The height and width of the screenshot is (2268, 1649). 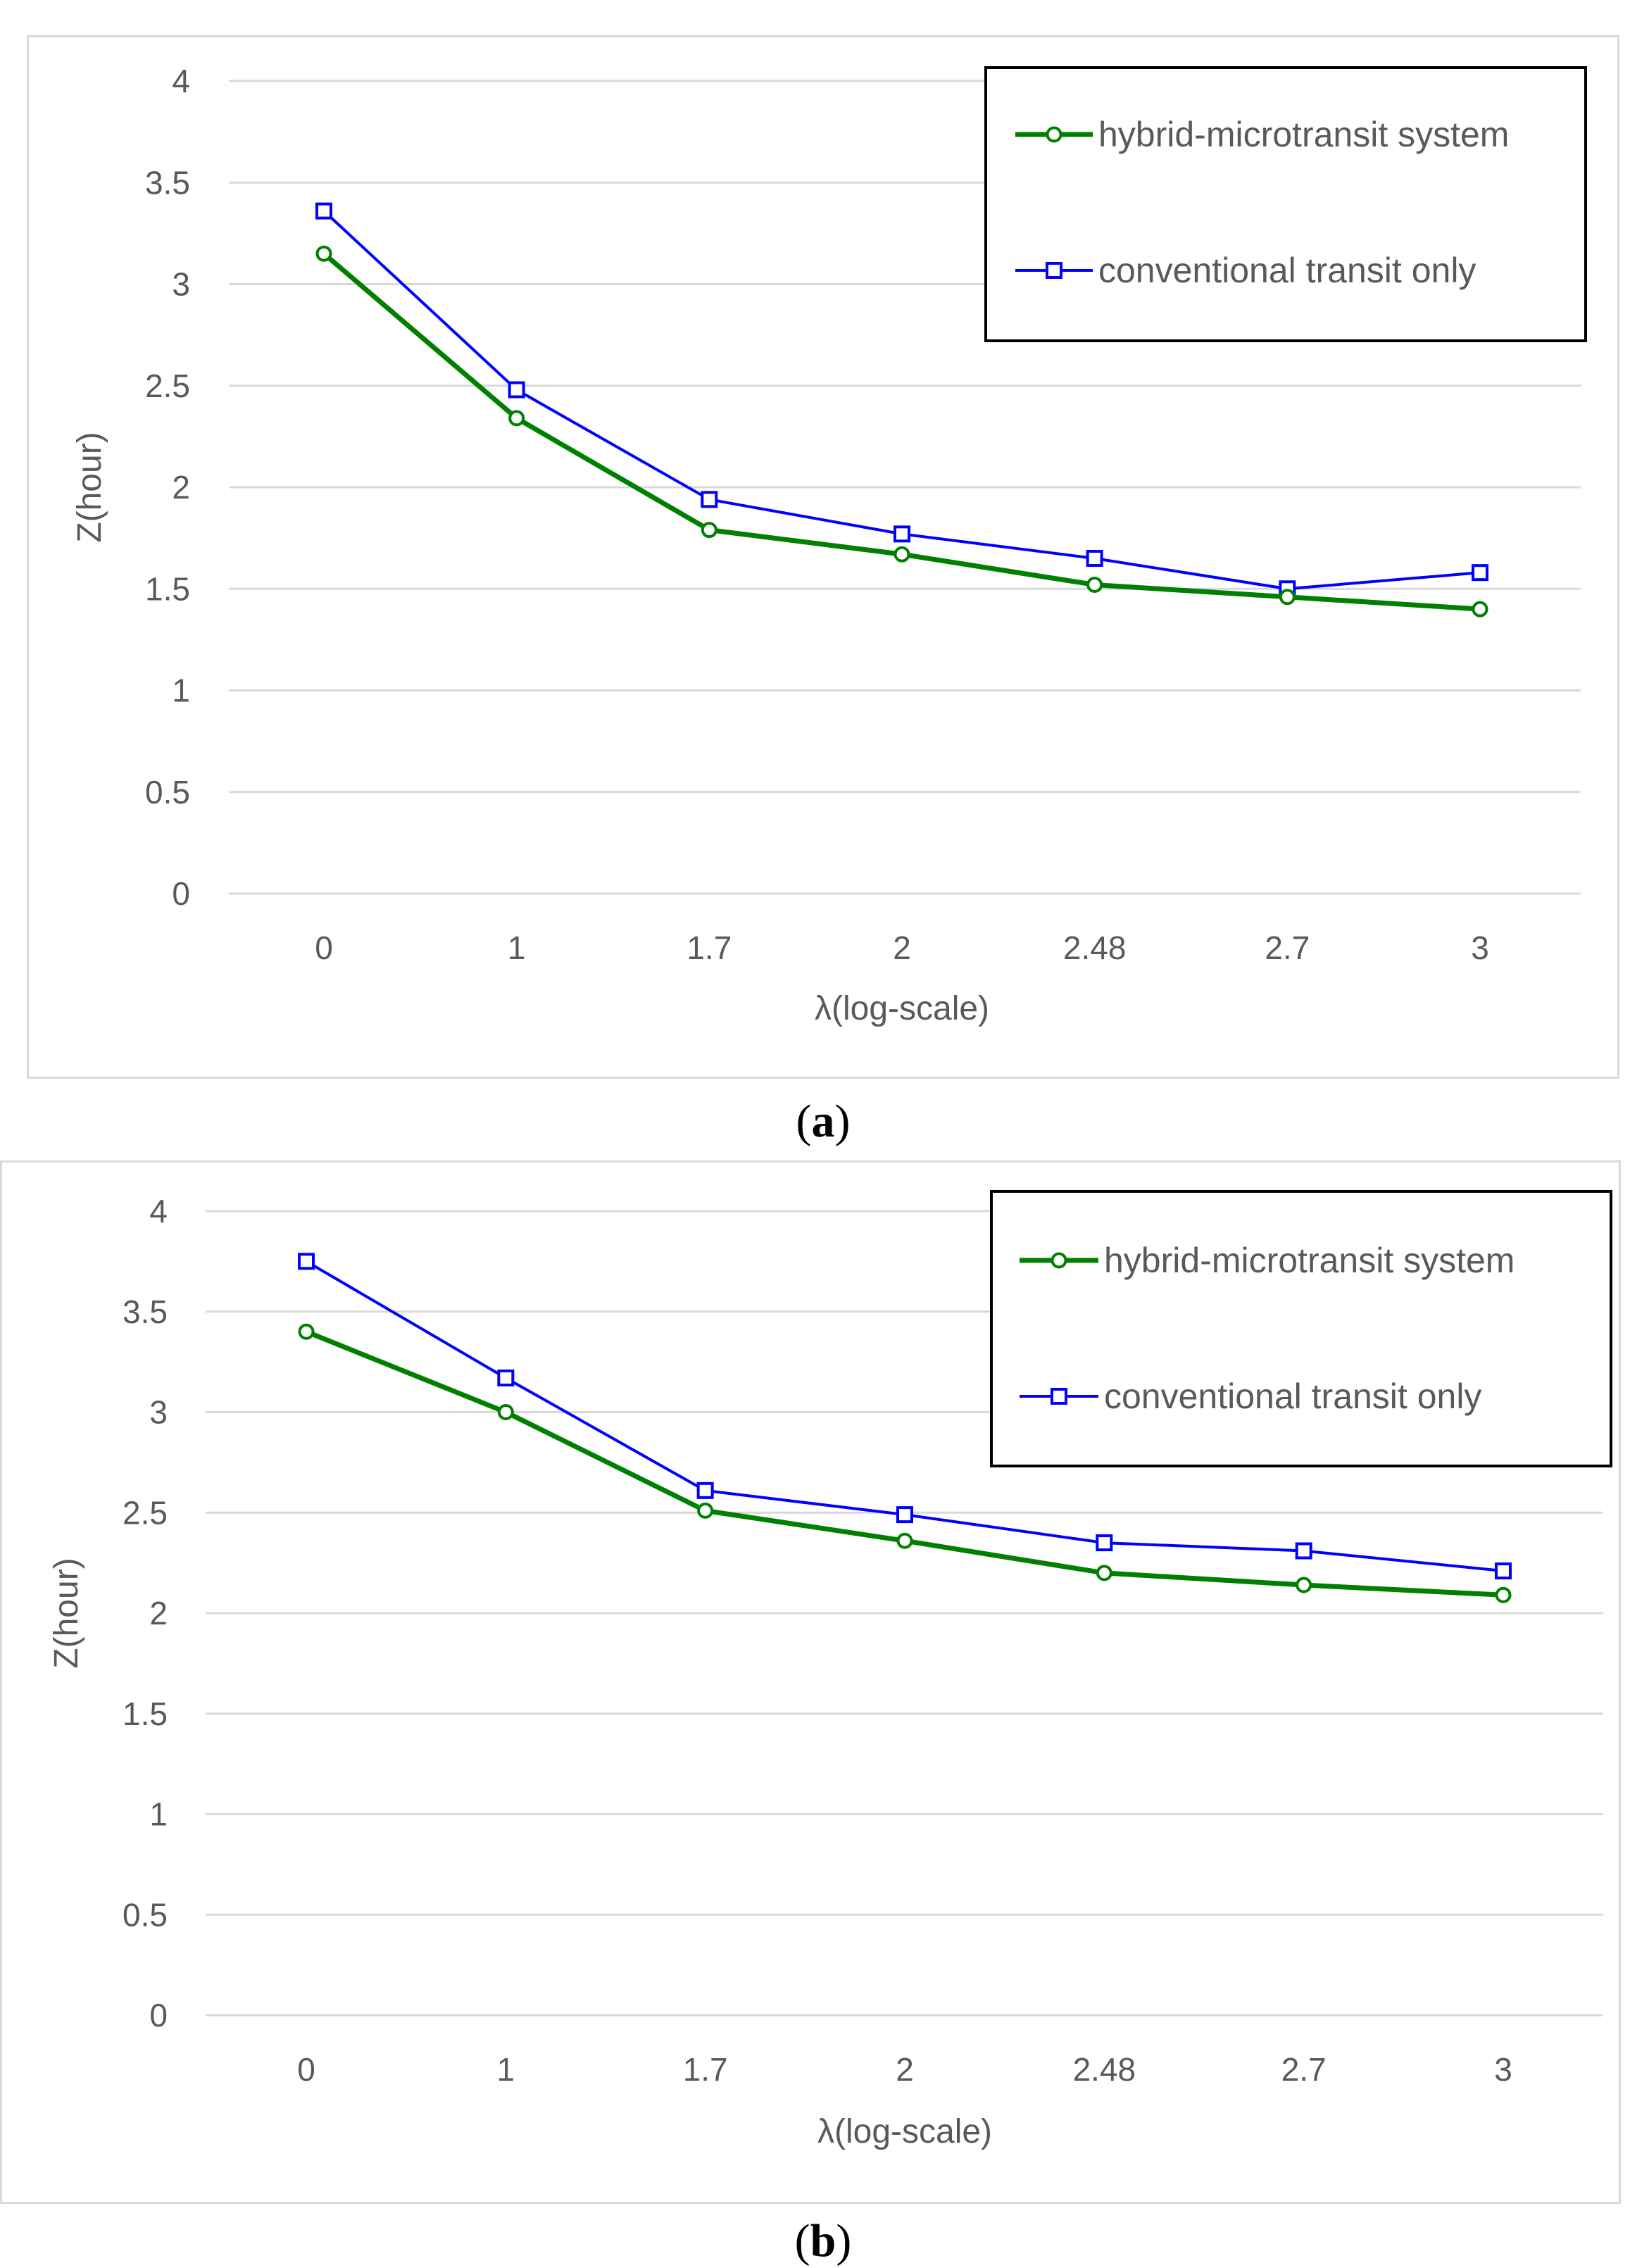 I want to click on chart-b-y-axis-title: Z(hour), so click(x=66, y=1613).